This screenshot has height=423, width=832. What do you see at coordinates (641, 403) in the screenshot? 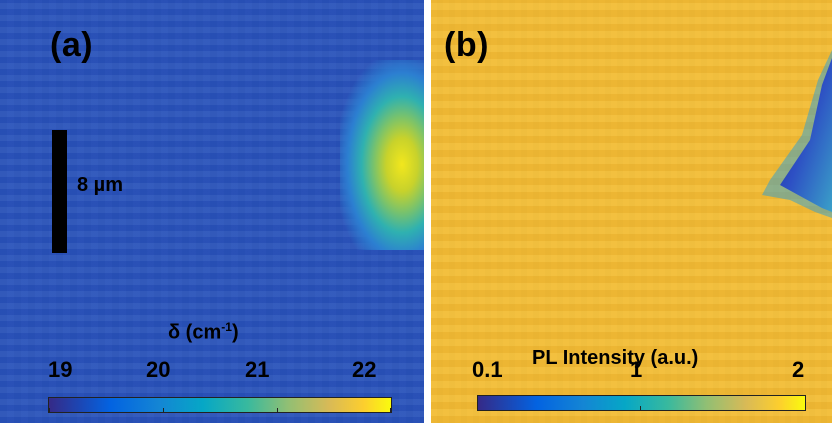
I see `colorbar-b` at bounding box center [641, 403].